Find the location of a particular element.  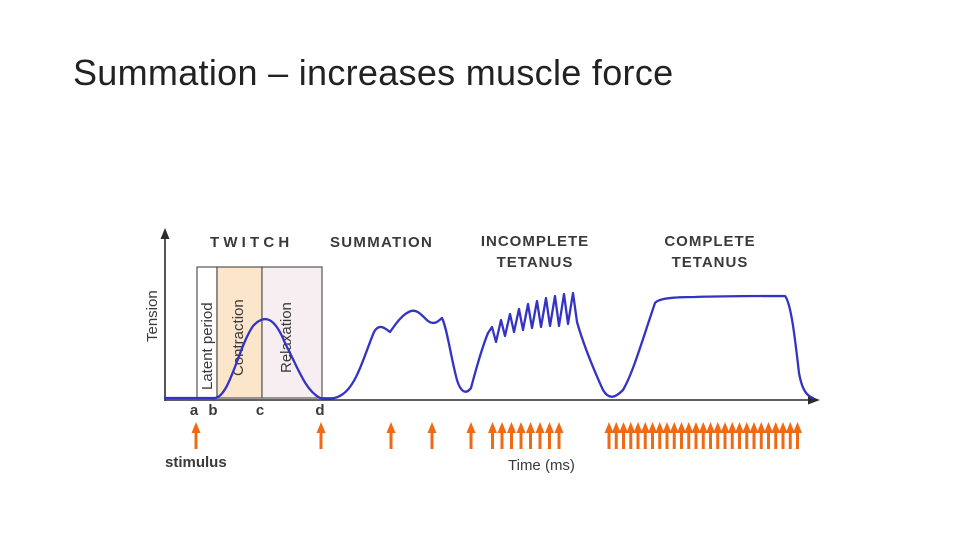

y-axis-label: Tension is located at coordinates (152, 316).